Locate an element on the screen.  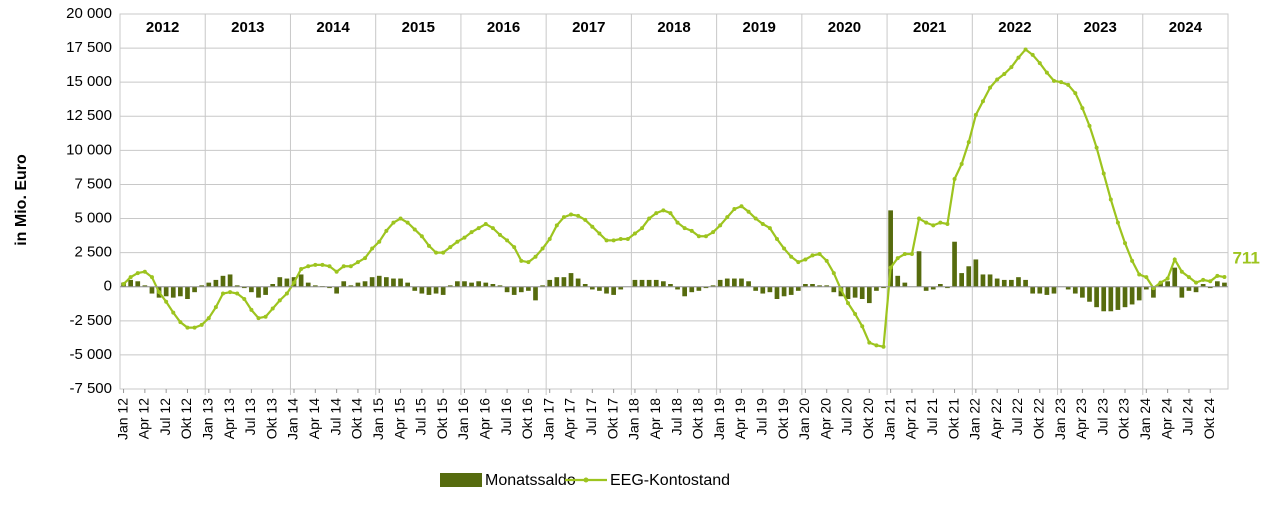
x-tick-label: Okt 20 is located at coordinates (868, 418).